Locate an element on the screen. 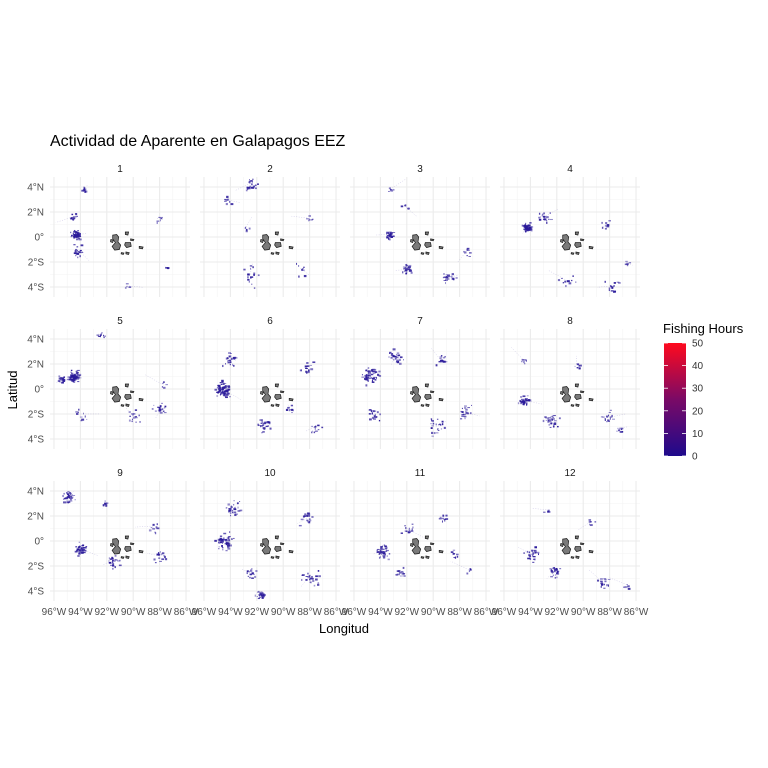  facet-panel-3: 3 is located at coordinates (420, 230).